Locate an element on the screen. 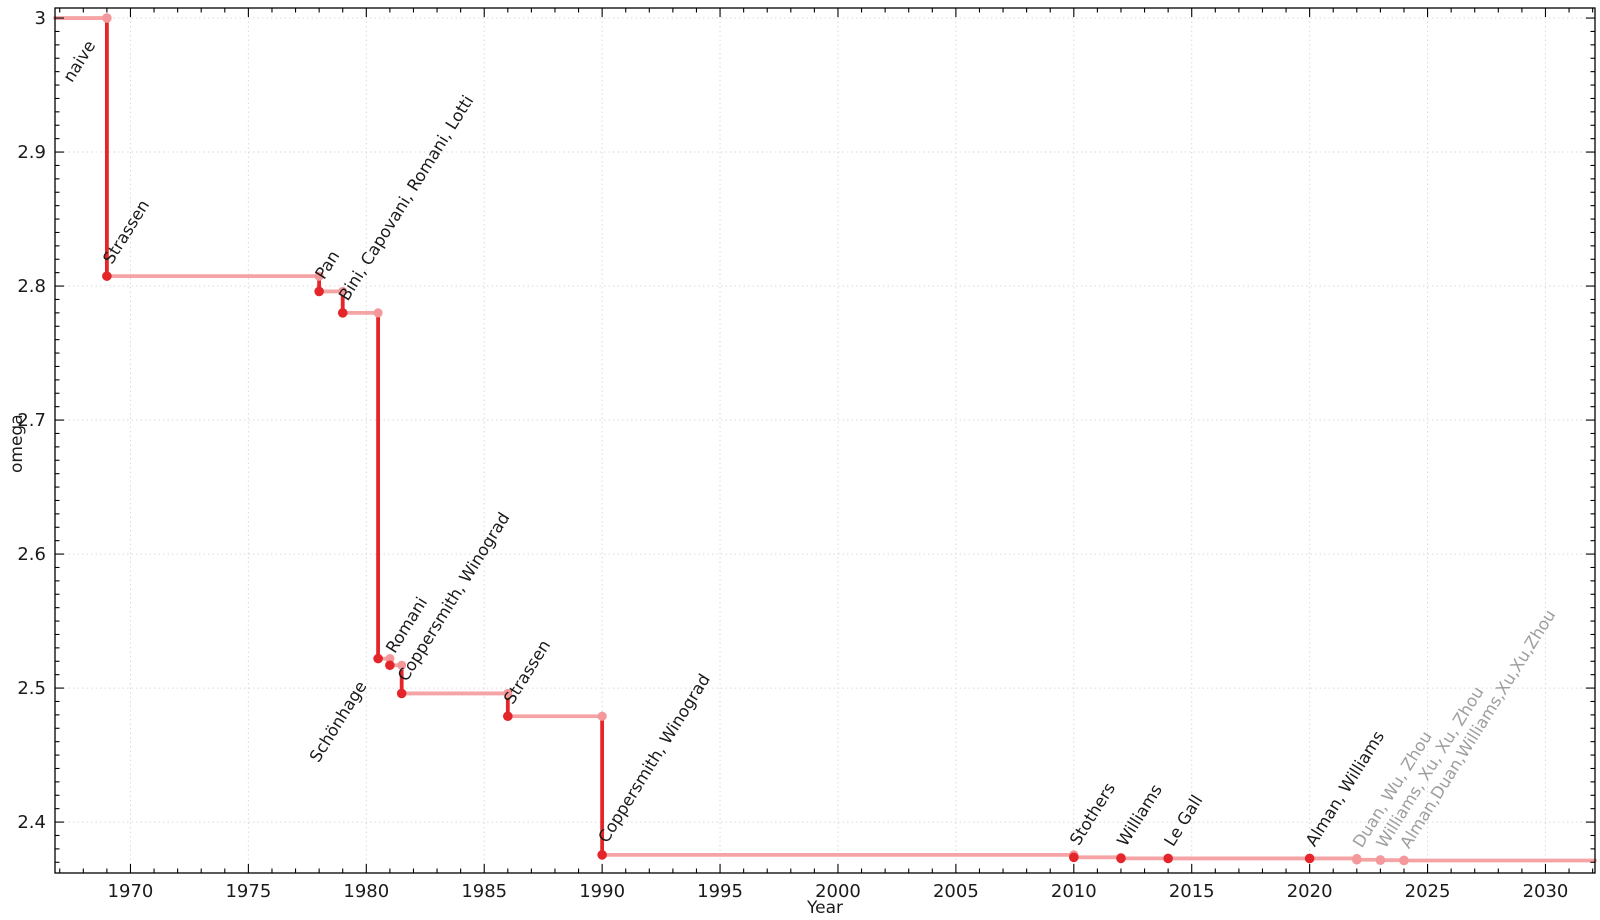 The height and width of the screenshot is (920, 1600). point-label: Williams is located at coordinates (1139, 815).